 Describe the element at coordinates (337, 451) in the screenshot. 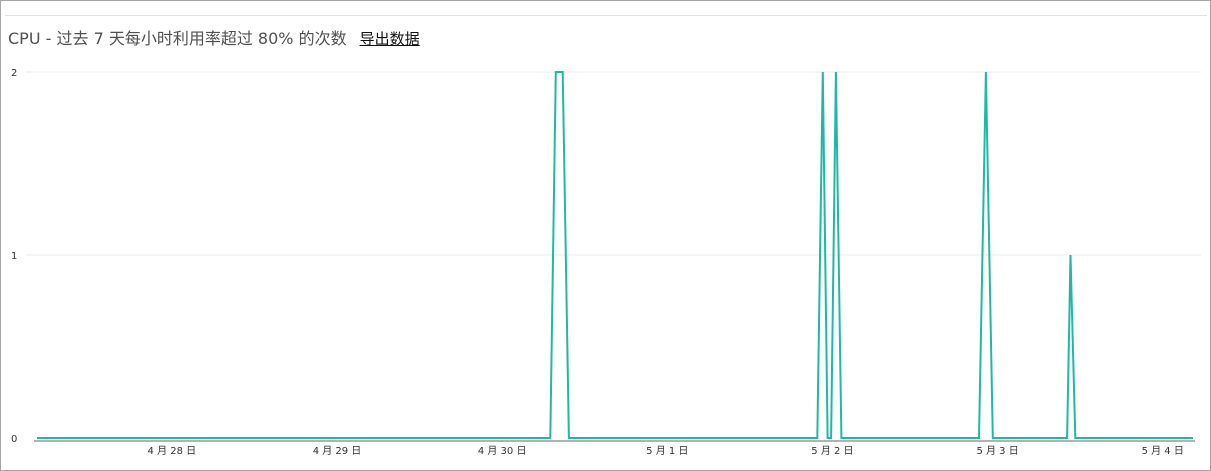

I see `x-tick-label: 4 月 29 日` at that location.